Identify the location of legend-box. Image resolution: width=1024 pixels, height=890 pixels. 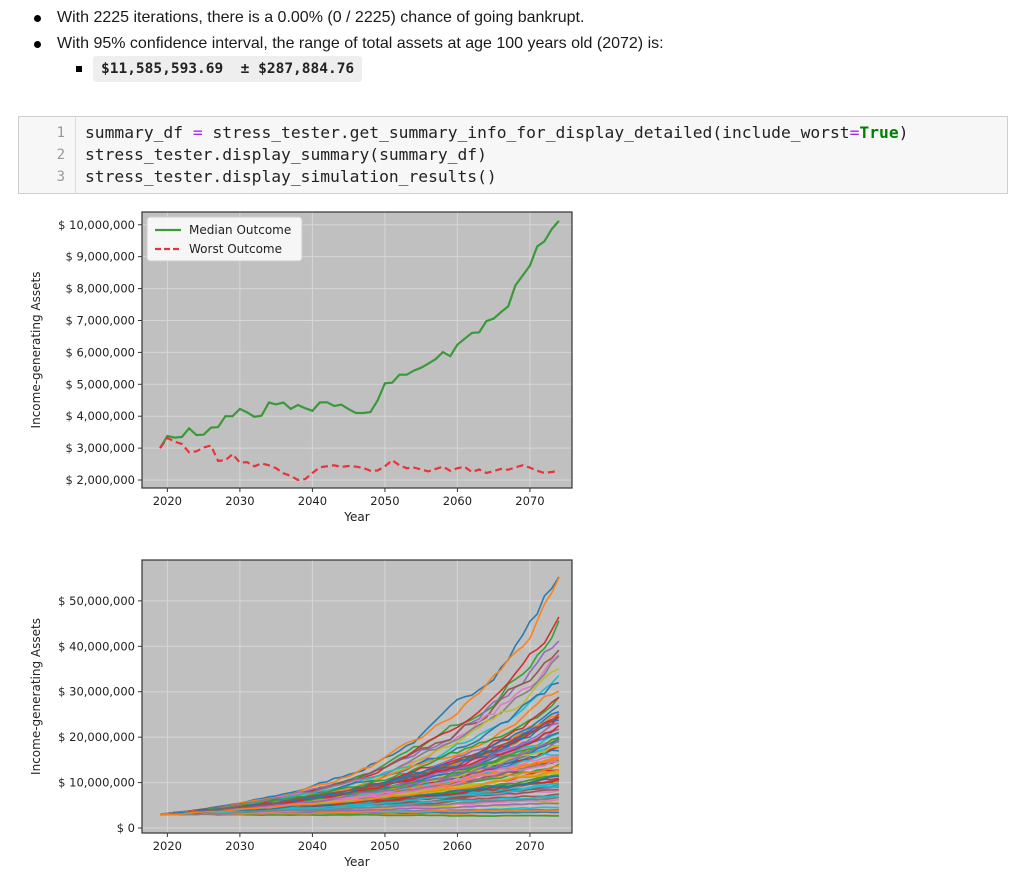
(224, 239).